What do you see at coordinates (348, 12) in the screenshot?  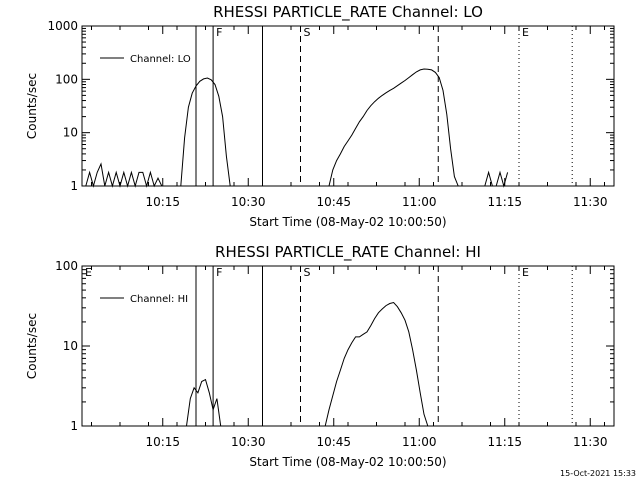 I see `chart-title: RHESSI PARTICLE_RATE Channel: LO` at bounding box center [348, 12].